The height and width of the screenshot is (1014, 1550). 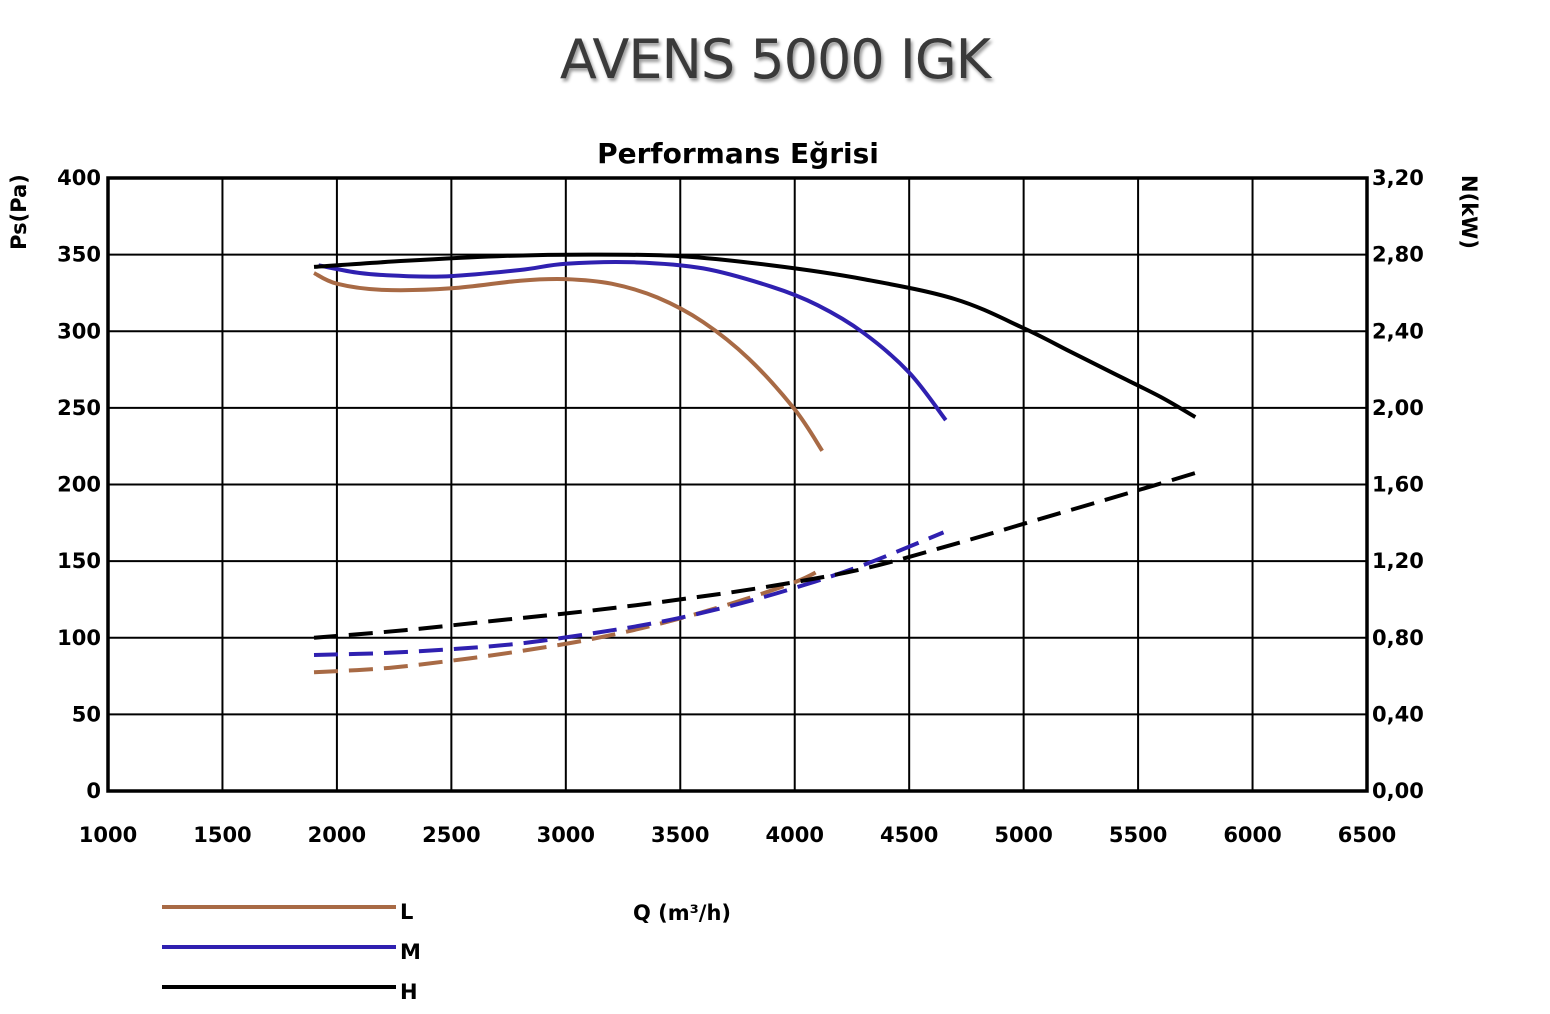 I want to click on series-M-pressure-line, so click(x=633, y=341).